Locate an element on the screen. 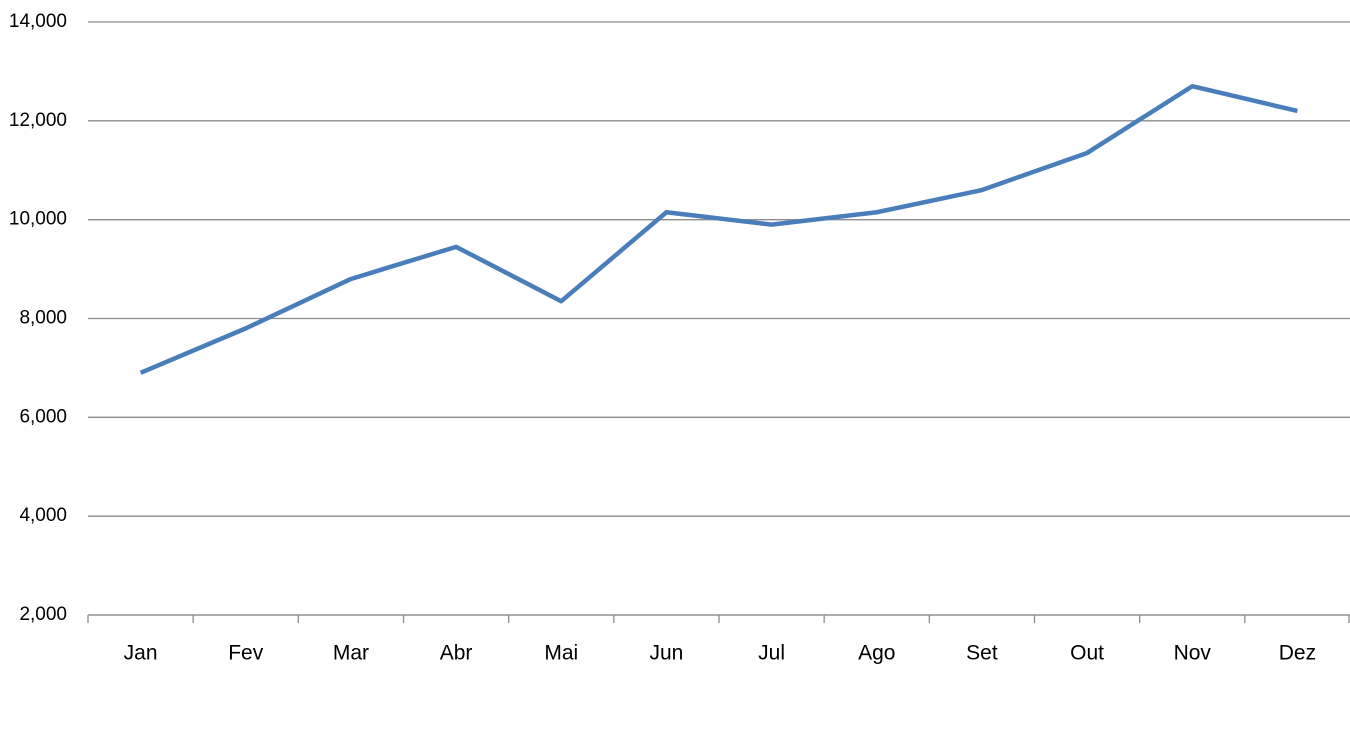 This screenshot has height=742, width=1350. y-tick-label: 14,000 is located at coordinates (38, 21).